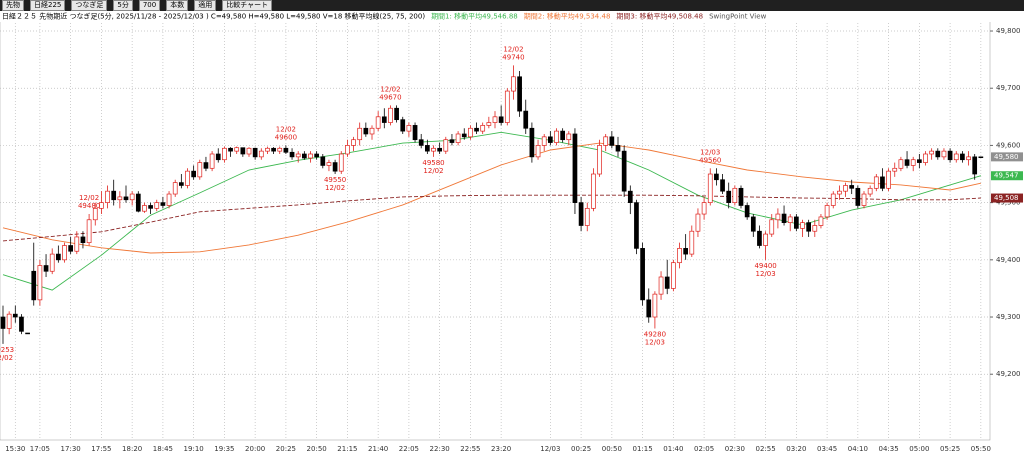  I want to click on x-tick-label: 15:30, so click(15, 449).